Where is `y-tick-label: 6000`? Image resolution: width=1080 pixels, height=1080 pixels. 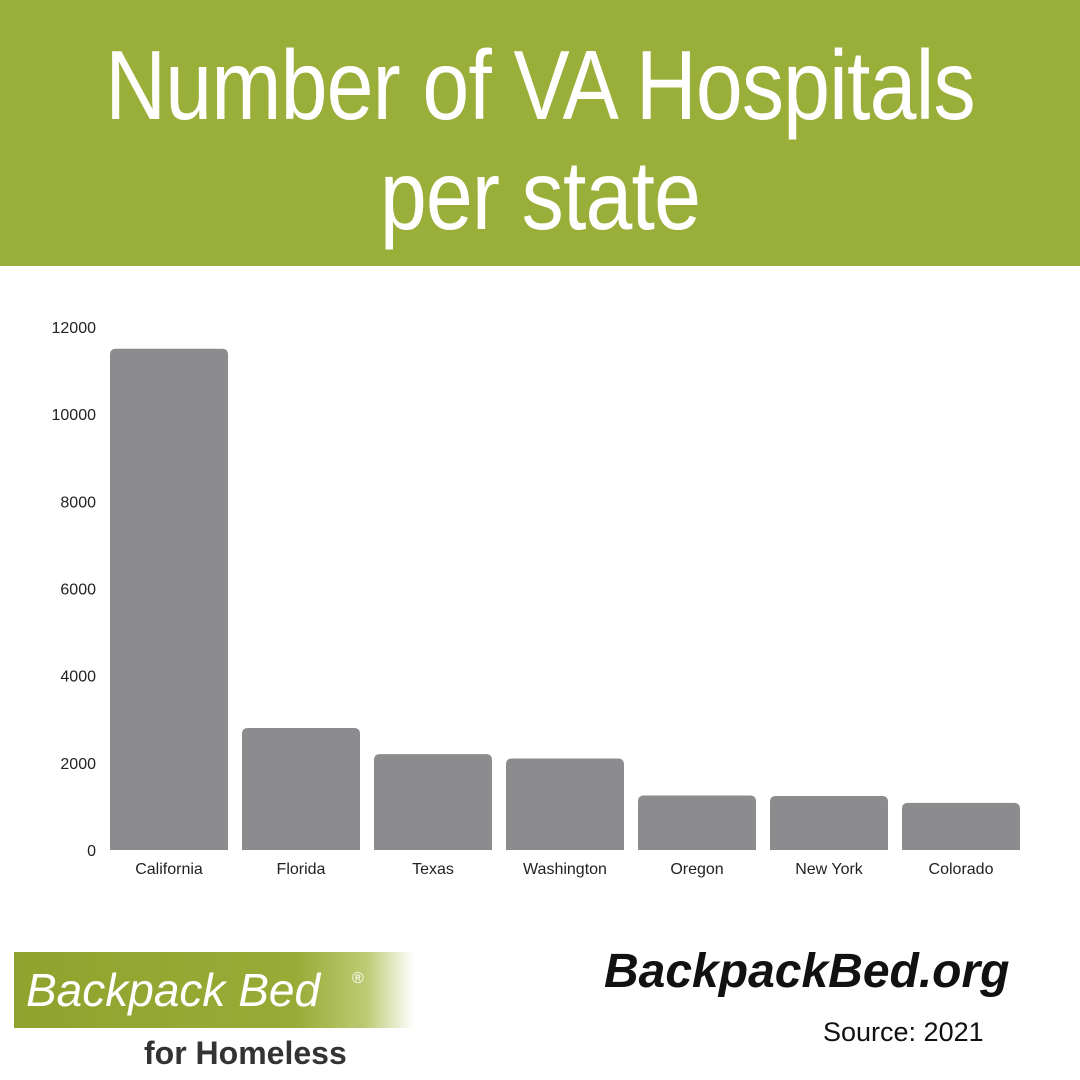 y-tick-label: 6000 is located at coordinates (78, 590).